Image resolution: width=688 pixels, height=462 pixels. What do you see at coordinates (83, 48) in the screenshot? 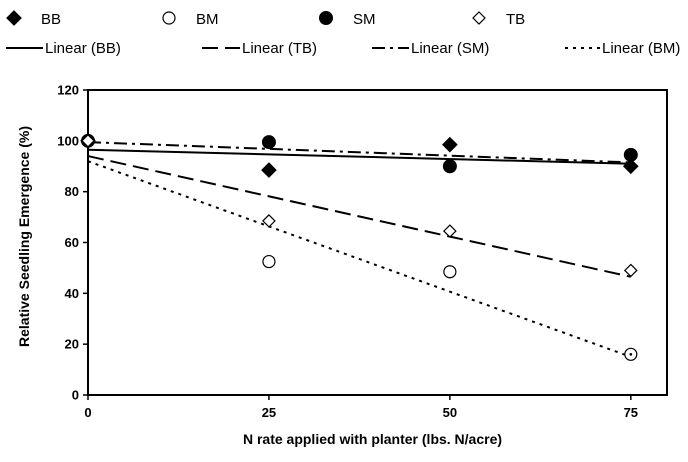
I see `legend-line-label: Linear (BB)` at bounding box center [83, 48].